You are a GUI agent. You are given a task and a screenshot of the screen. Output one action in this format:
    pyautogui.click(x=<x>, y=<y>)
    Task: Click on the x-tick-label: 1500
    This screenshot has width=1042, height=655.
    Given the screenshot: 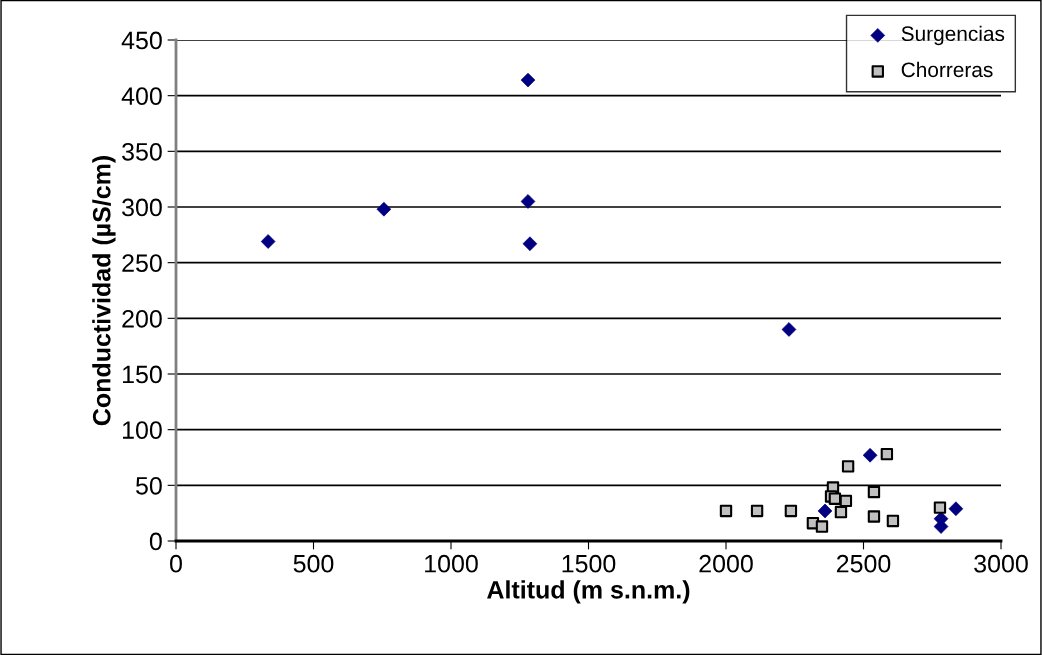 What is the action you would take?
    pyautogui.click(x=589, y=563)
    